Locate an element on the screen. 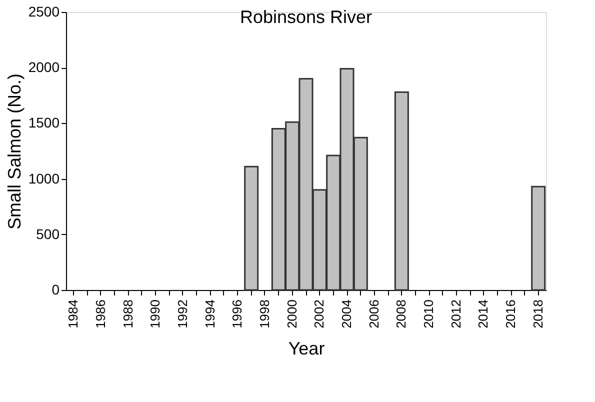 The height and width of the screenshot is (402, 595). chart-title: Robinsons River is located at coordinates (306, 17).